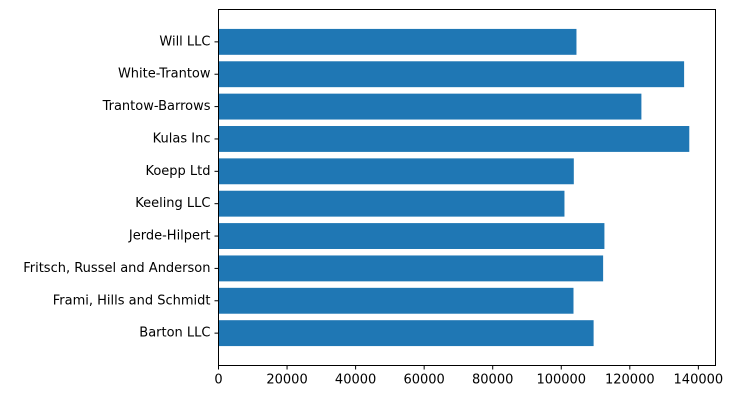 The height and width of the screenshot is (413, 737). What do you see at coordinates (182, 138) in the screenshot?
I see `y-tick-label-6: Kulas Inc` at bounding box center [182, 138].